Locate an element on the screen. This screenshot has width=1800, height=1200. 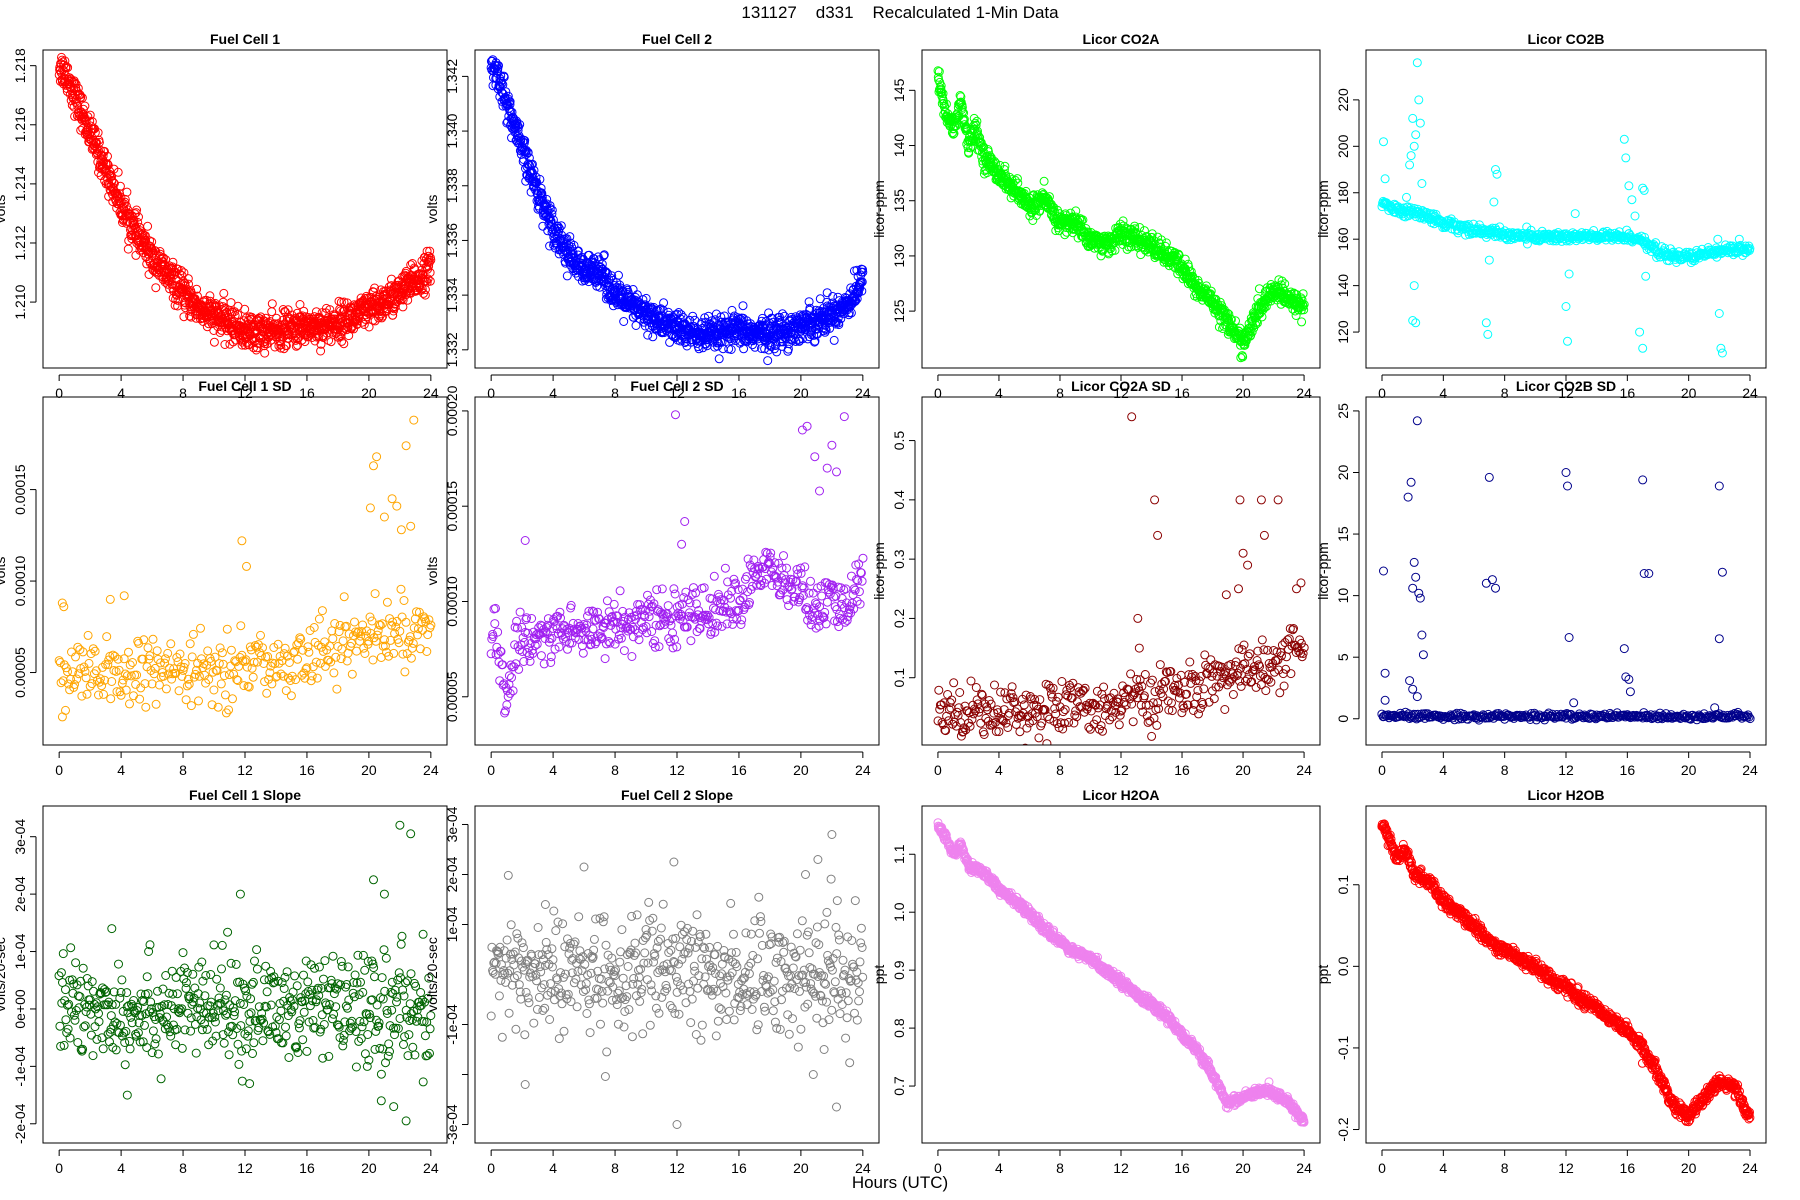
x-tick-label: 4 is located at coordinates (121, 770).